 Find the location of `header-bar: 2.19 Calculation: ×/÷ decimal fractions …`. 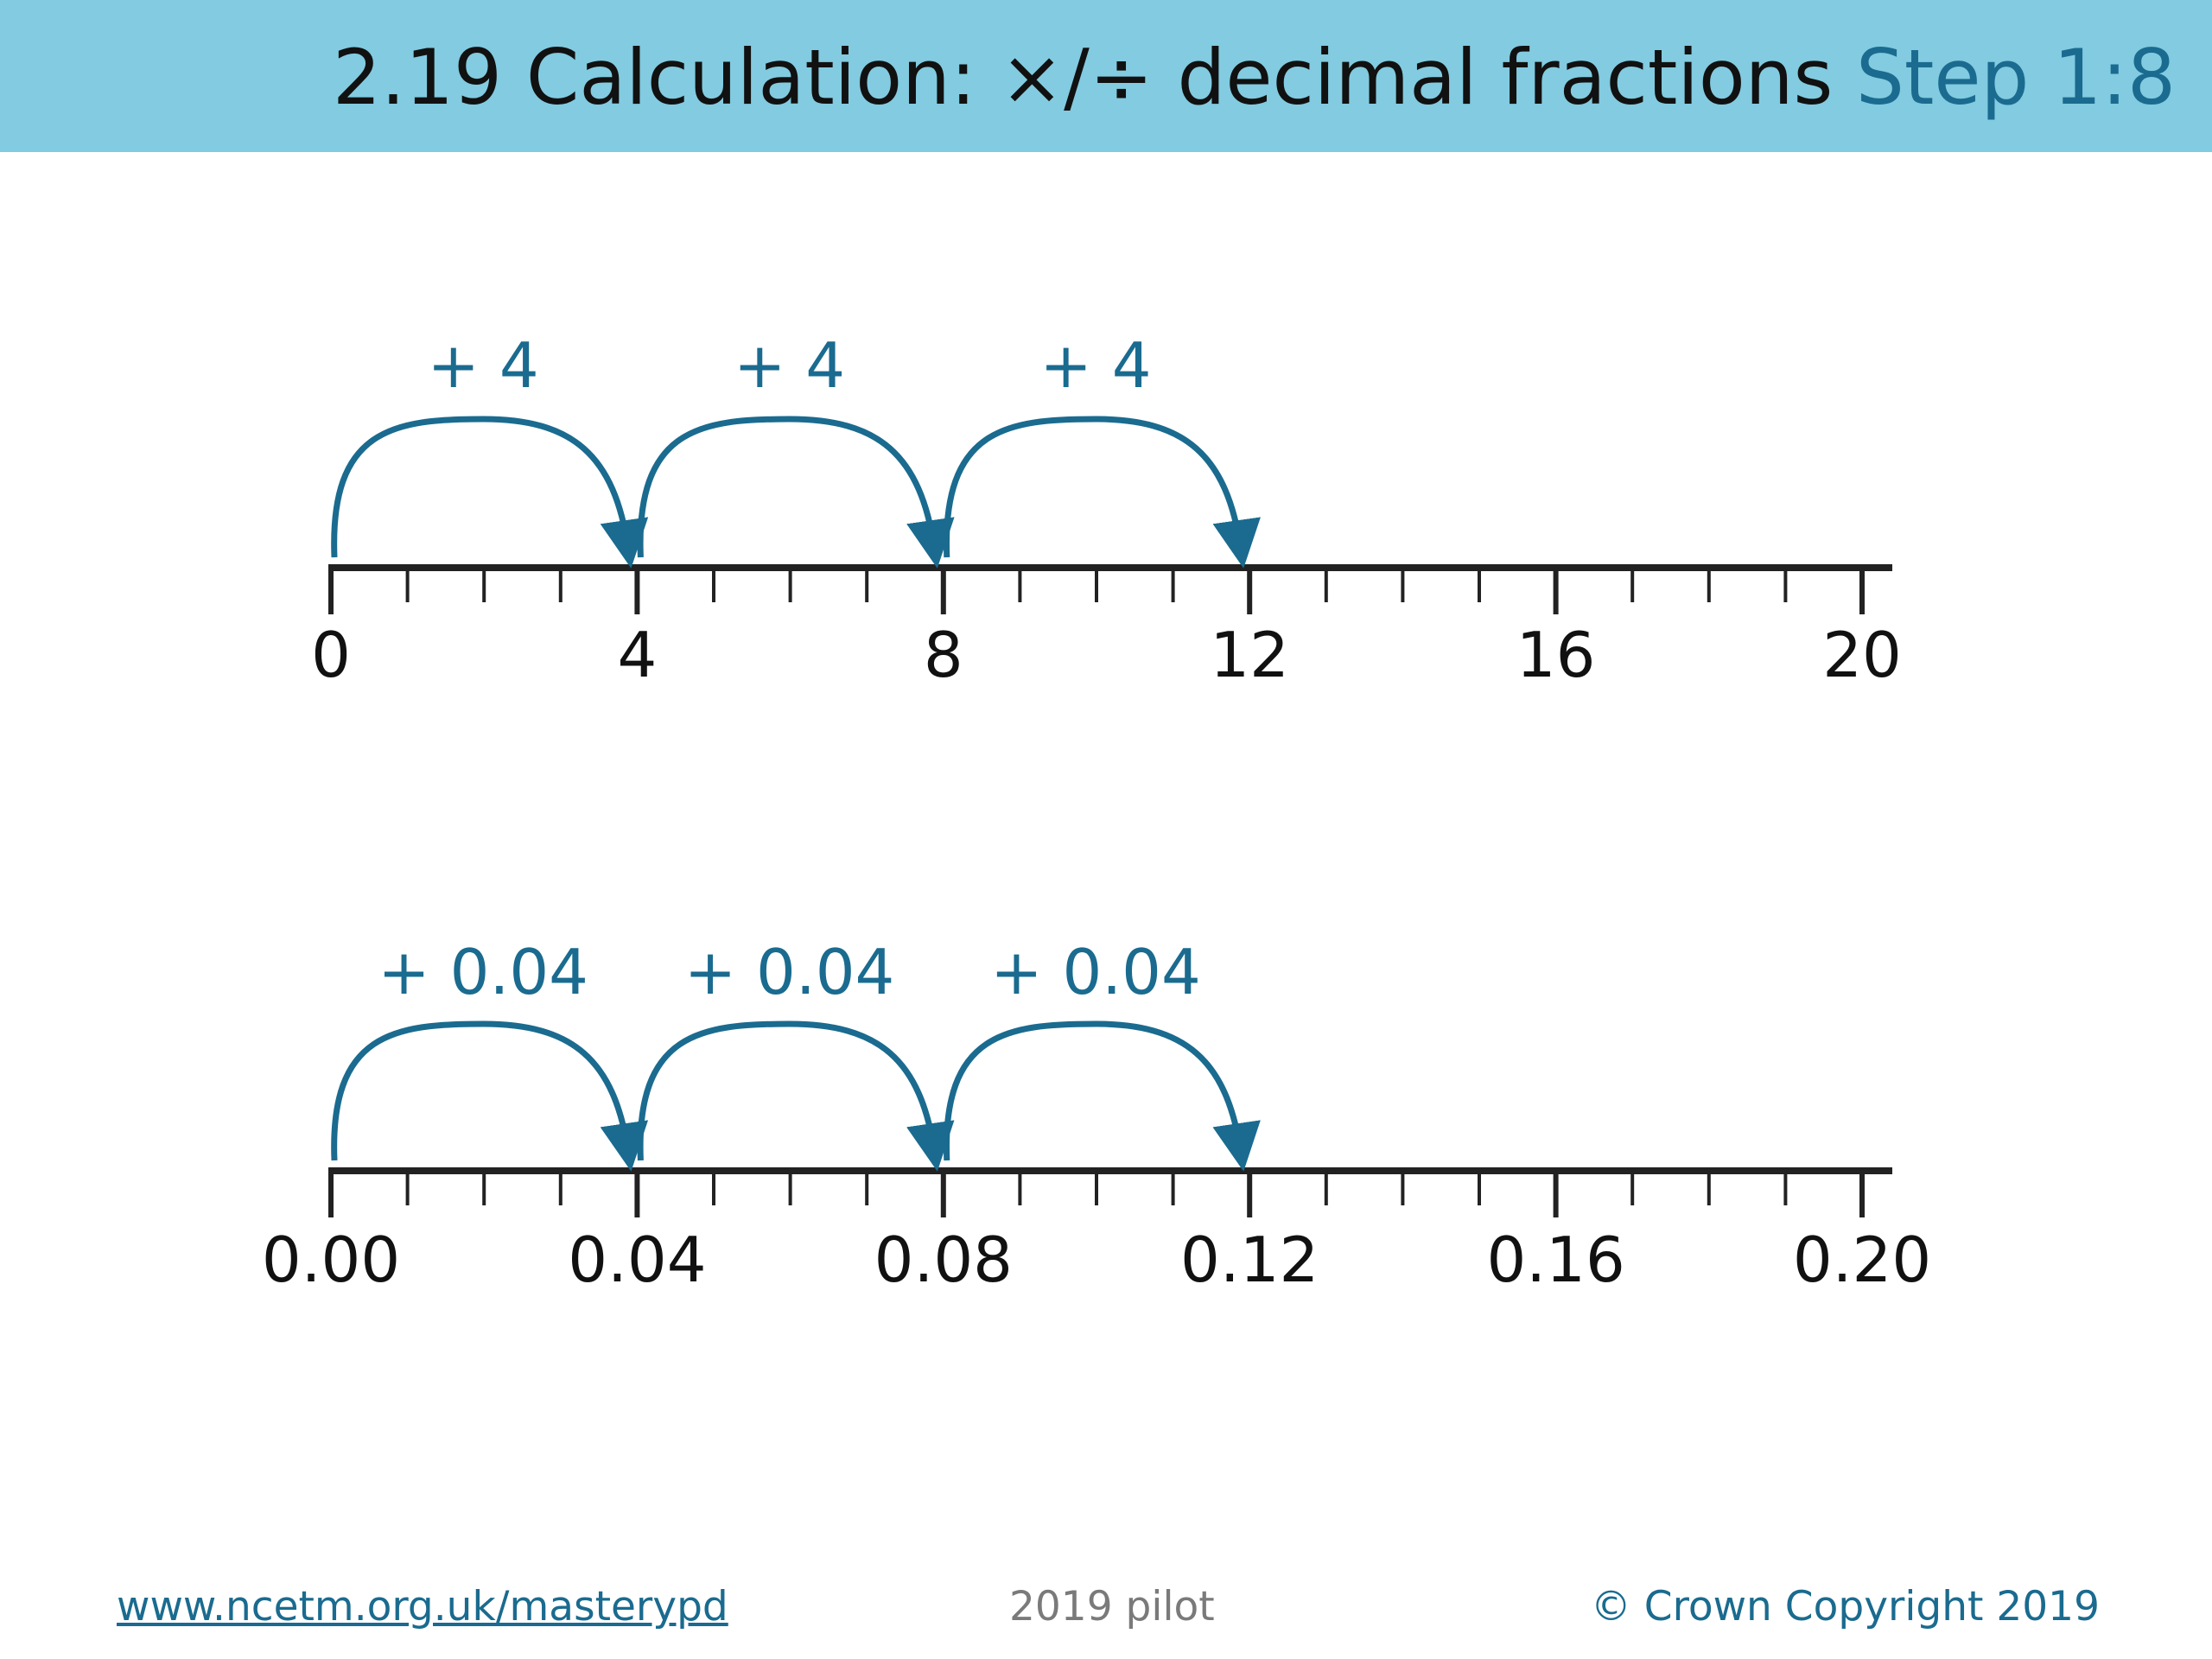

header-bar: 2.19 Calculation: ×/÷ decimal fractions … is located at coordinates (1106, 76).